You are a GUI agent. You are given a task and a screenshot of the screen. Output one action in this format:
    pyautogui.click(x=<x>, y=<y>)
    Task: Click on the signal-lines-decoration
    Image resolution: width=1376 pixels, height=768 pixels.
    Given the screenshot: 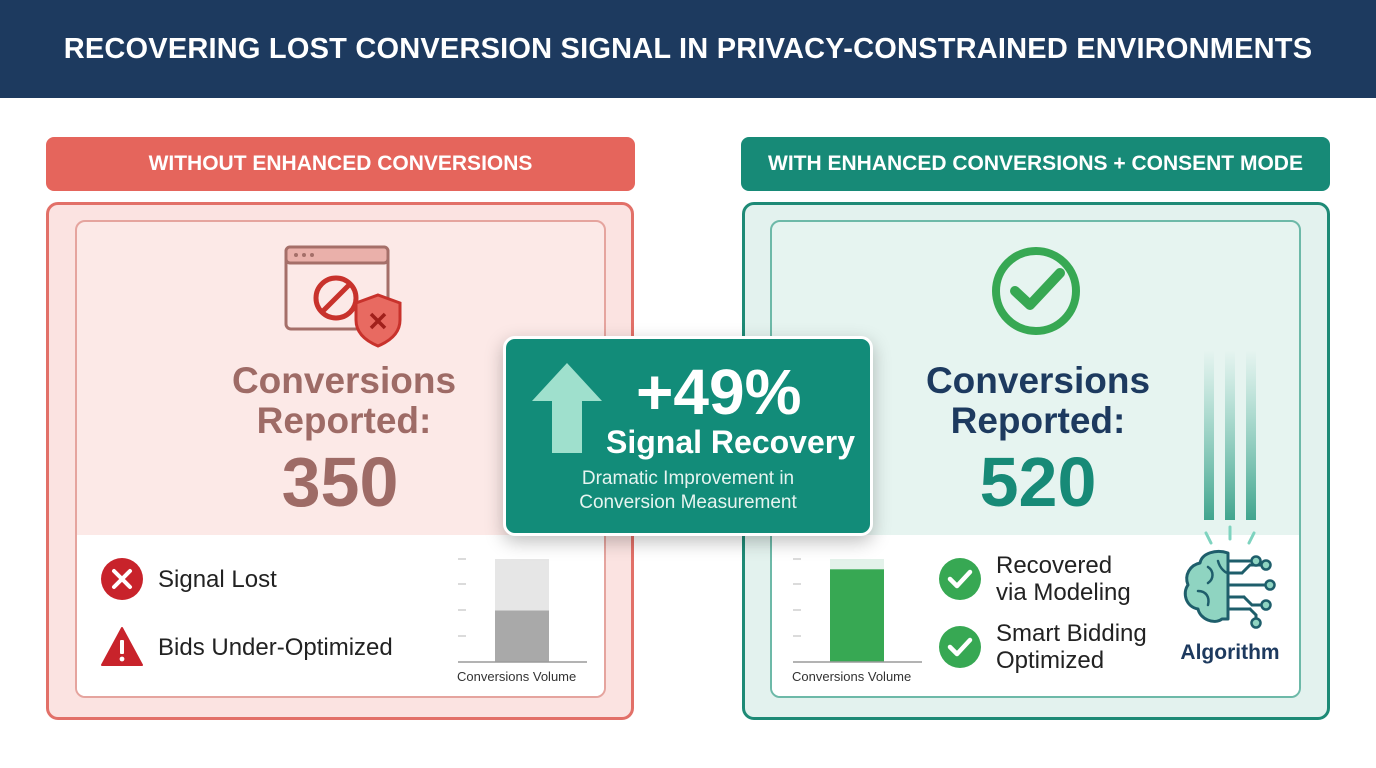 What is the action you would take?
    pyautogui.click(x=1230, y=435)
    